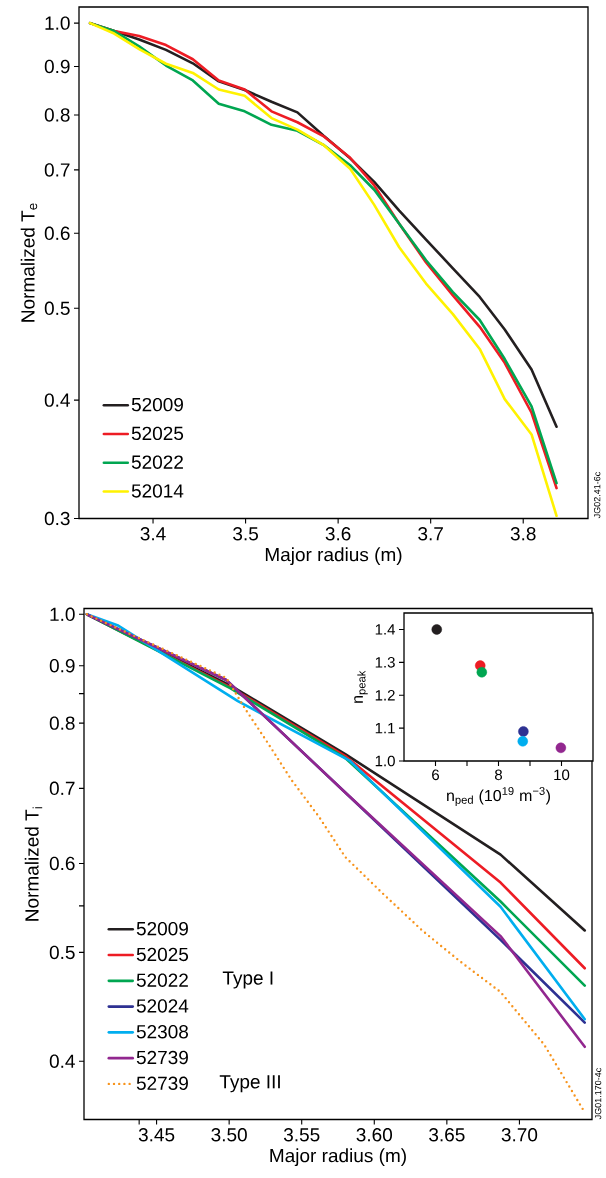 Image resolution: width=606 pixels, height=1178 pixels. What do you see at coordinates (162, 1031) in the screenshot?
I see `legend-label: 52308` at bounding box center [162, 1031].